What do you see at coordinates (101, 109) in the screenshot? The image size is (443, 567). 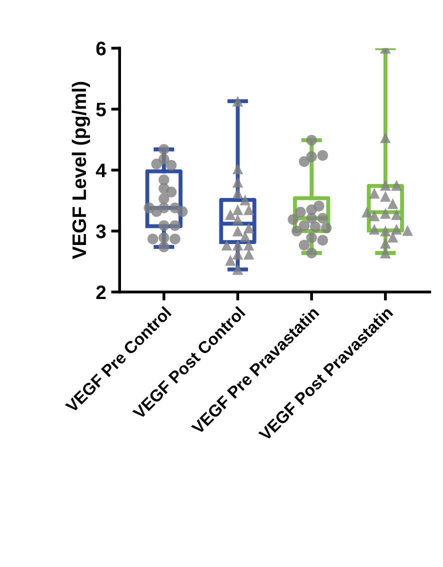 I see `y-tick-label: 5` at bounding box center [101, 109].